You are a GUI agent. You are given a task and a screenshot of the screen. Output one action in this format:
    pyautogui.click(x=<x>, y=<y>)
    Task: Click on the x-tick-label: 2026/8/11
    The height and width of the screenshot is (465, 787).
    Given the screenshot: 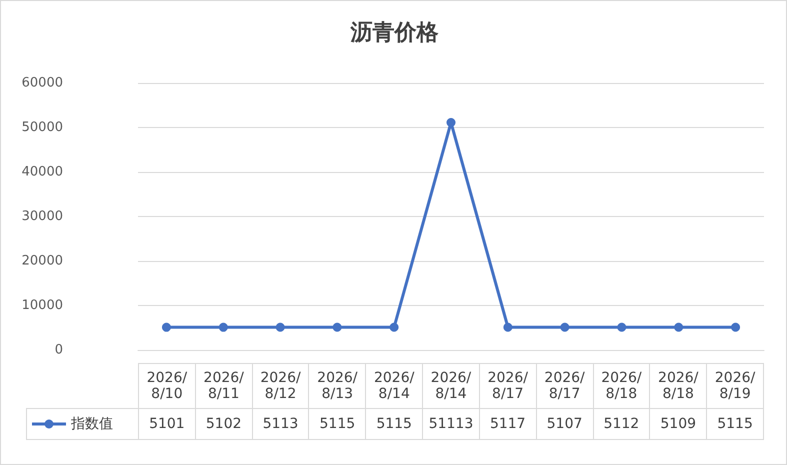 What is the action you would take?
    pyautogui.click(x=223, y=386)
    